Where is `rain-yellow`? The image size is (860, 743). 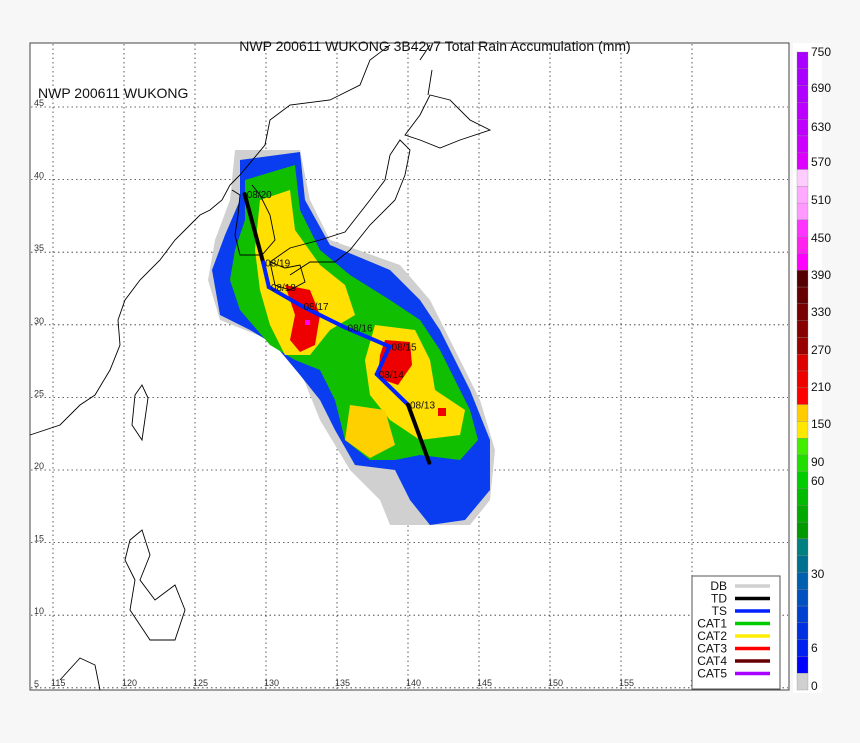 rain-yellow is located at coordinates (305, 272).